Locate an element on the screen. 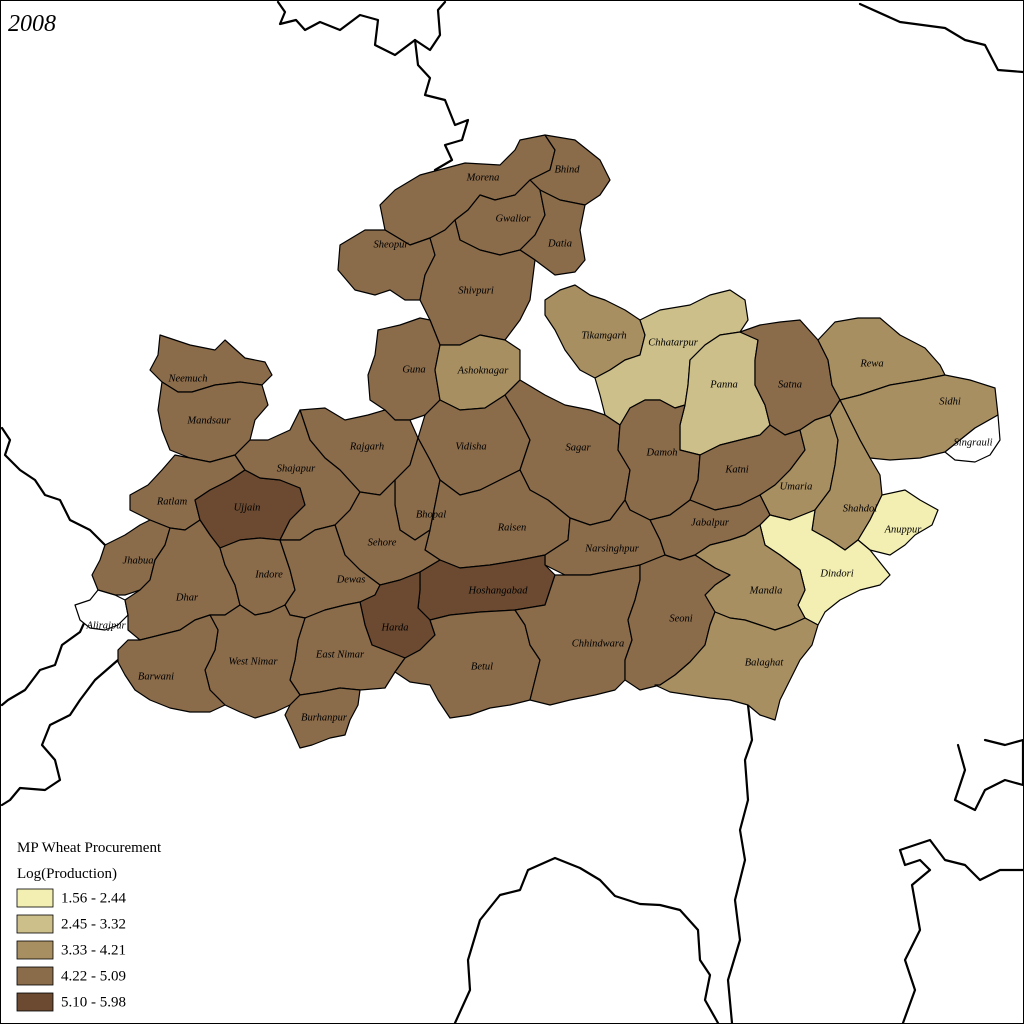 This screenshot has width=1024, height=1024. legend-label-0: 1.56 - 2.44 is located at coordinates (93, 898).